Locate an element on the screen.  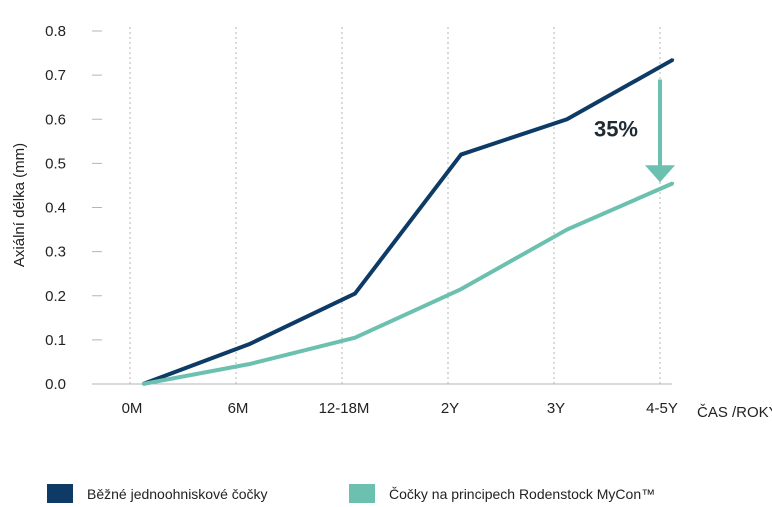
x-tick-label: 2Y is located at coordinates (450, 408).